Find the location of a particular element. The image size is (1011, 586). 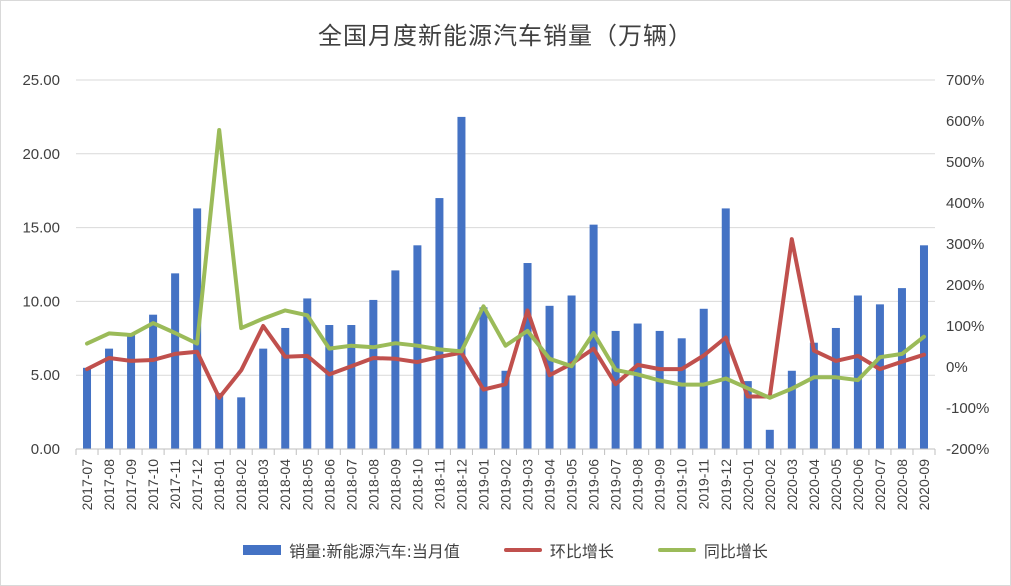

x-tick-label: 2019-12 is located at coordinates (726, 485).